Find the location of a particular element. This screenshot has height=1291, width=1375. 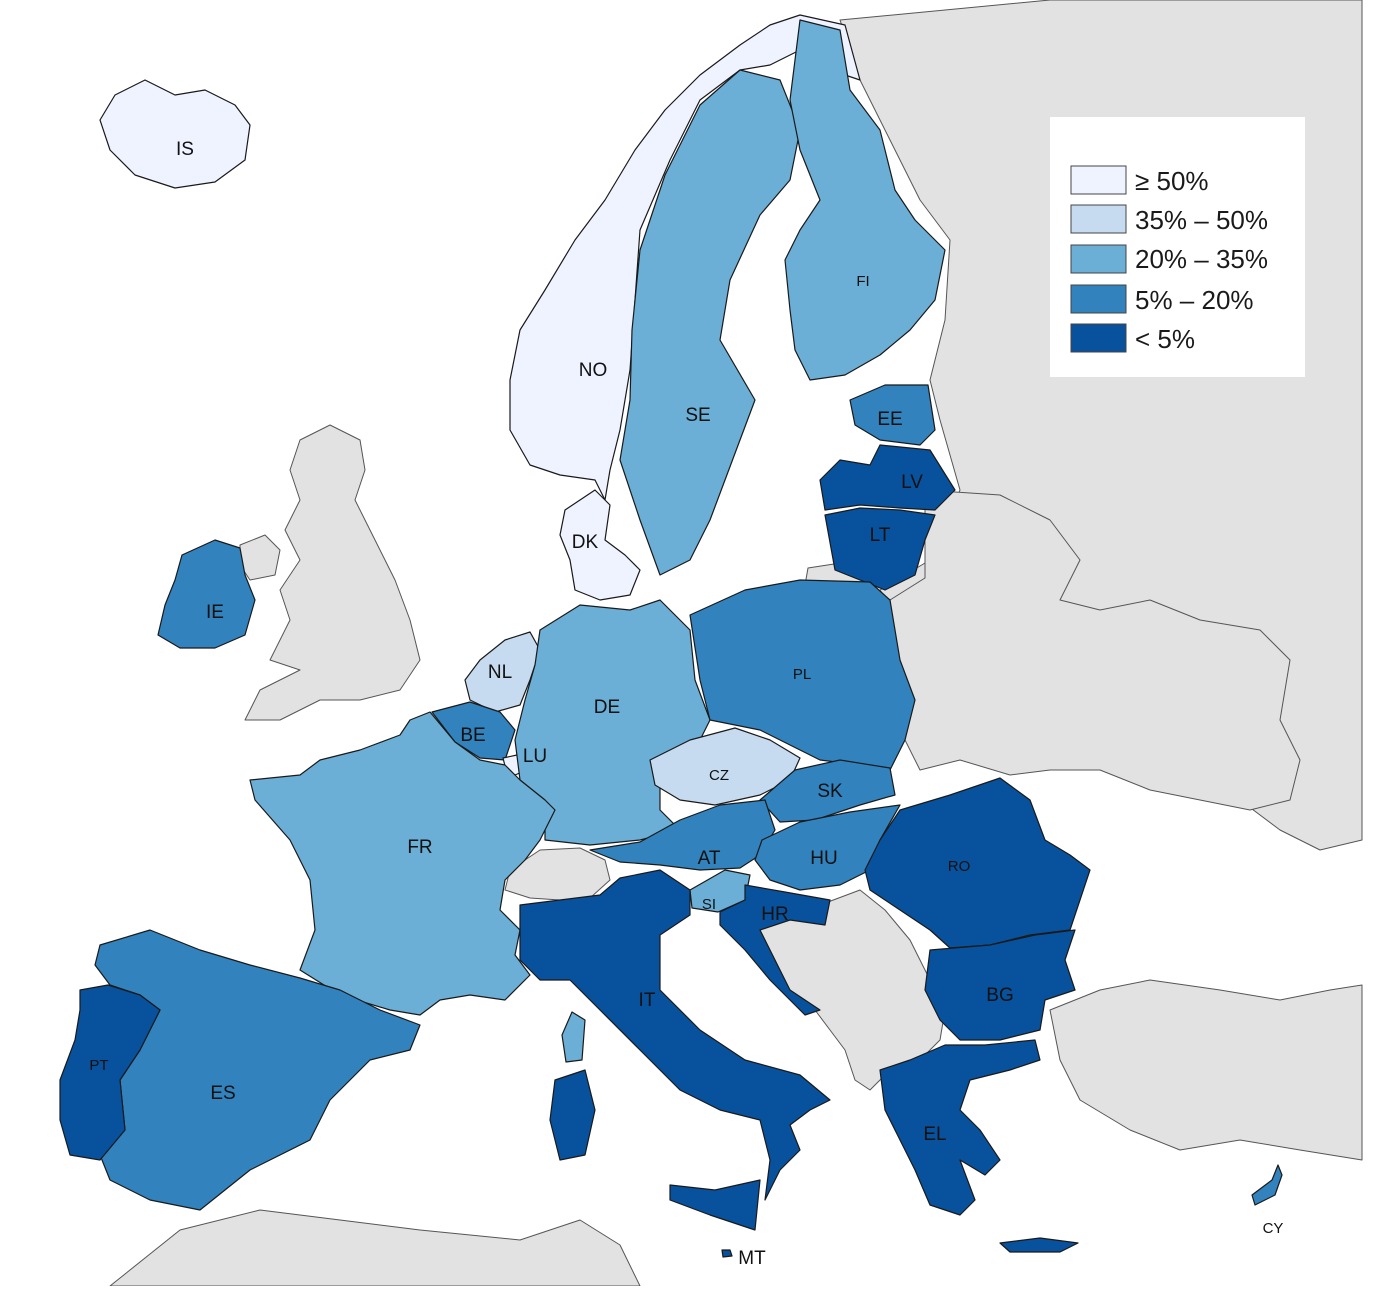

legend-item: 35% – 50% is located at coordinates (1169, 219).